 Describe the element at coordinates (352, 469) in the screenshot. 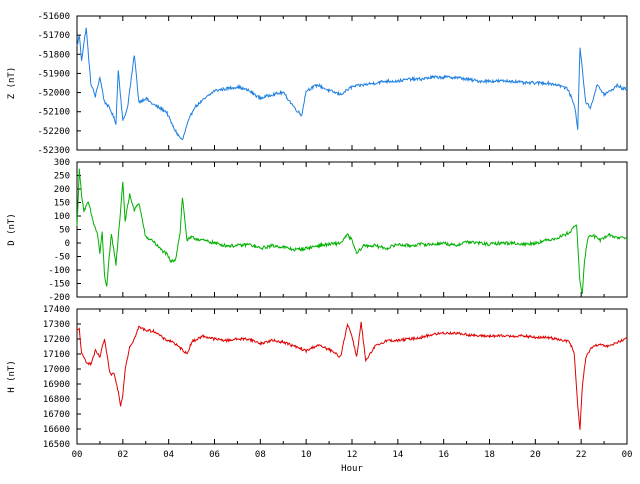

I see `x-axis-label: Hour` at that location.